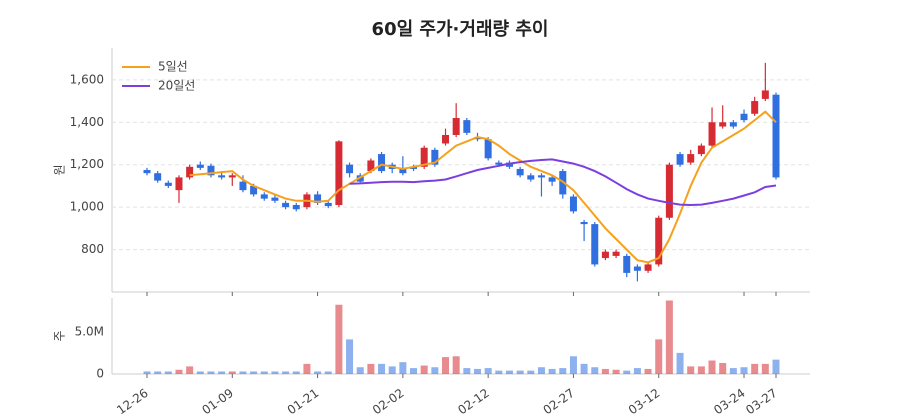  Describe the element at coordinates (92, 249) in the screenshot. I see `y-tick-label: 800` at that location.